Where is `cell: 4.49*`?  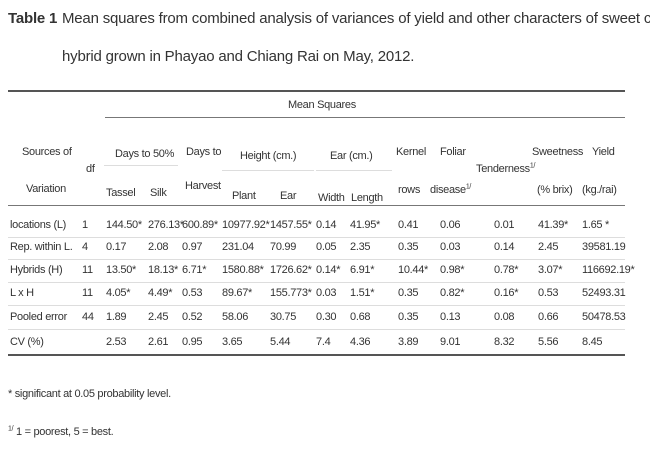
cell: 4.49* is located at coordinates (160, 293).